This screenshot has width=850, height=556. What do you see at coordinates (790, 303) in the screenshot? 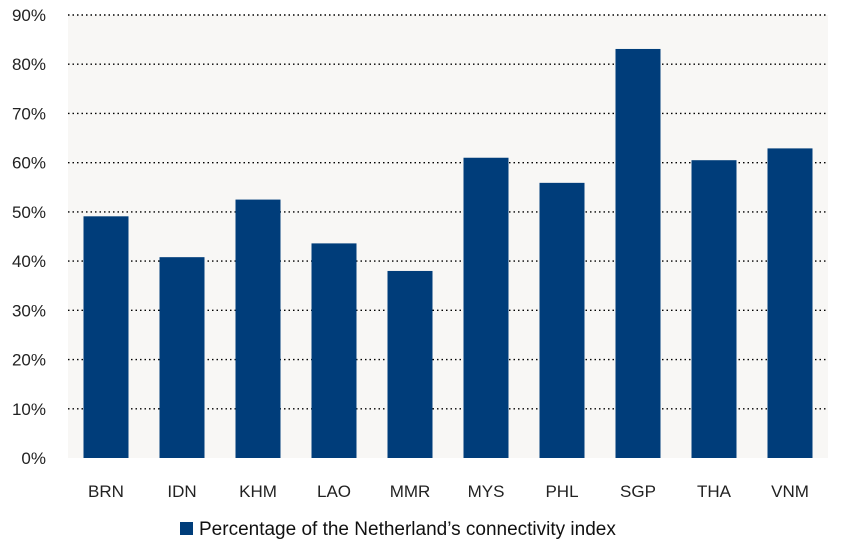
I see `bar-vnm` at bounding box center [790, 303].